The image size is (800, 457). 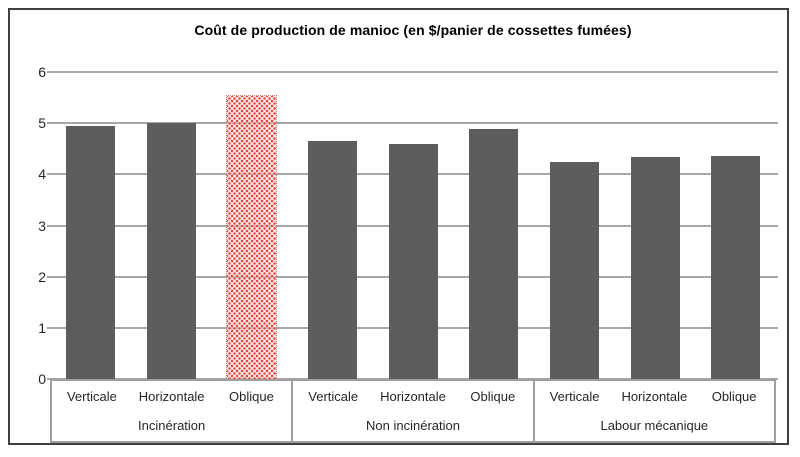 What do you see at coordinates (42, 174) in the screenshot?
I see `y-tick-label-4: 4` at bounding box center [42, 174].